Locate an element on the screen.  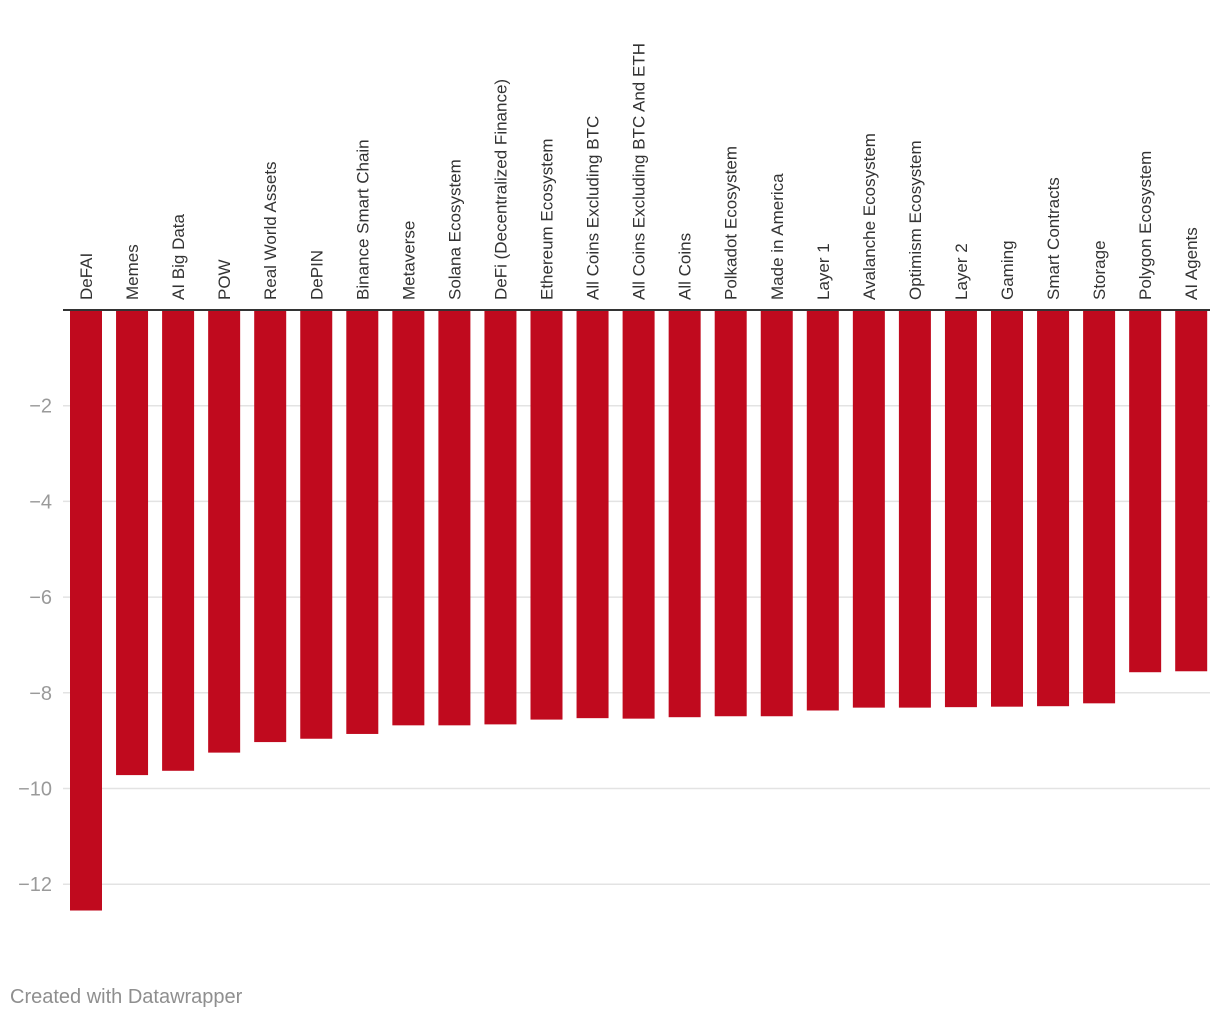
category-label: Ethereum Ecosystem is located at coordinates (547, 219).